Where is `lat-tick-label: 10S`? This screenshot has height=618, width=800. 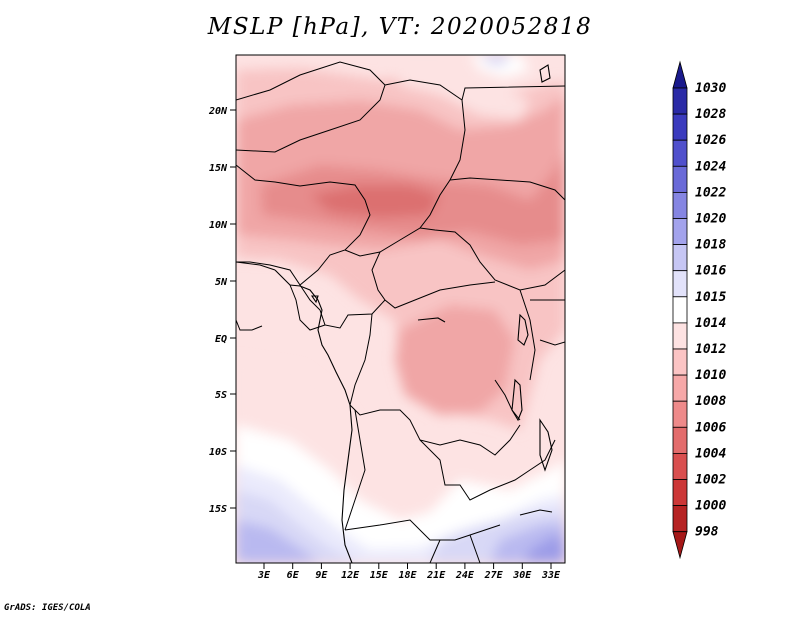 lat-tick-label: 10S is located at coordinates (218, 452).